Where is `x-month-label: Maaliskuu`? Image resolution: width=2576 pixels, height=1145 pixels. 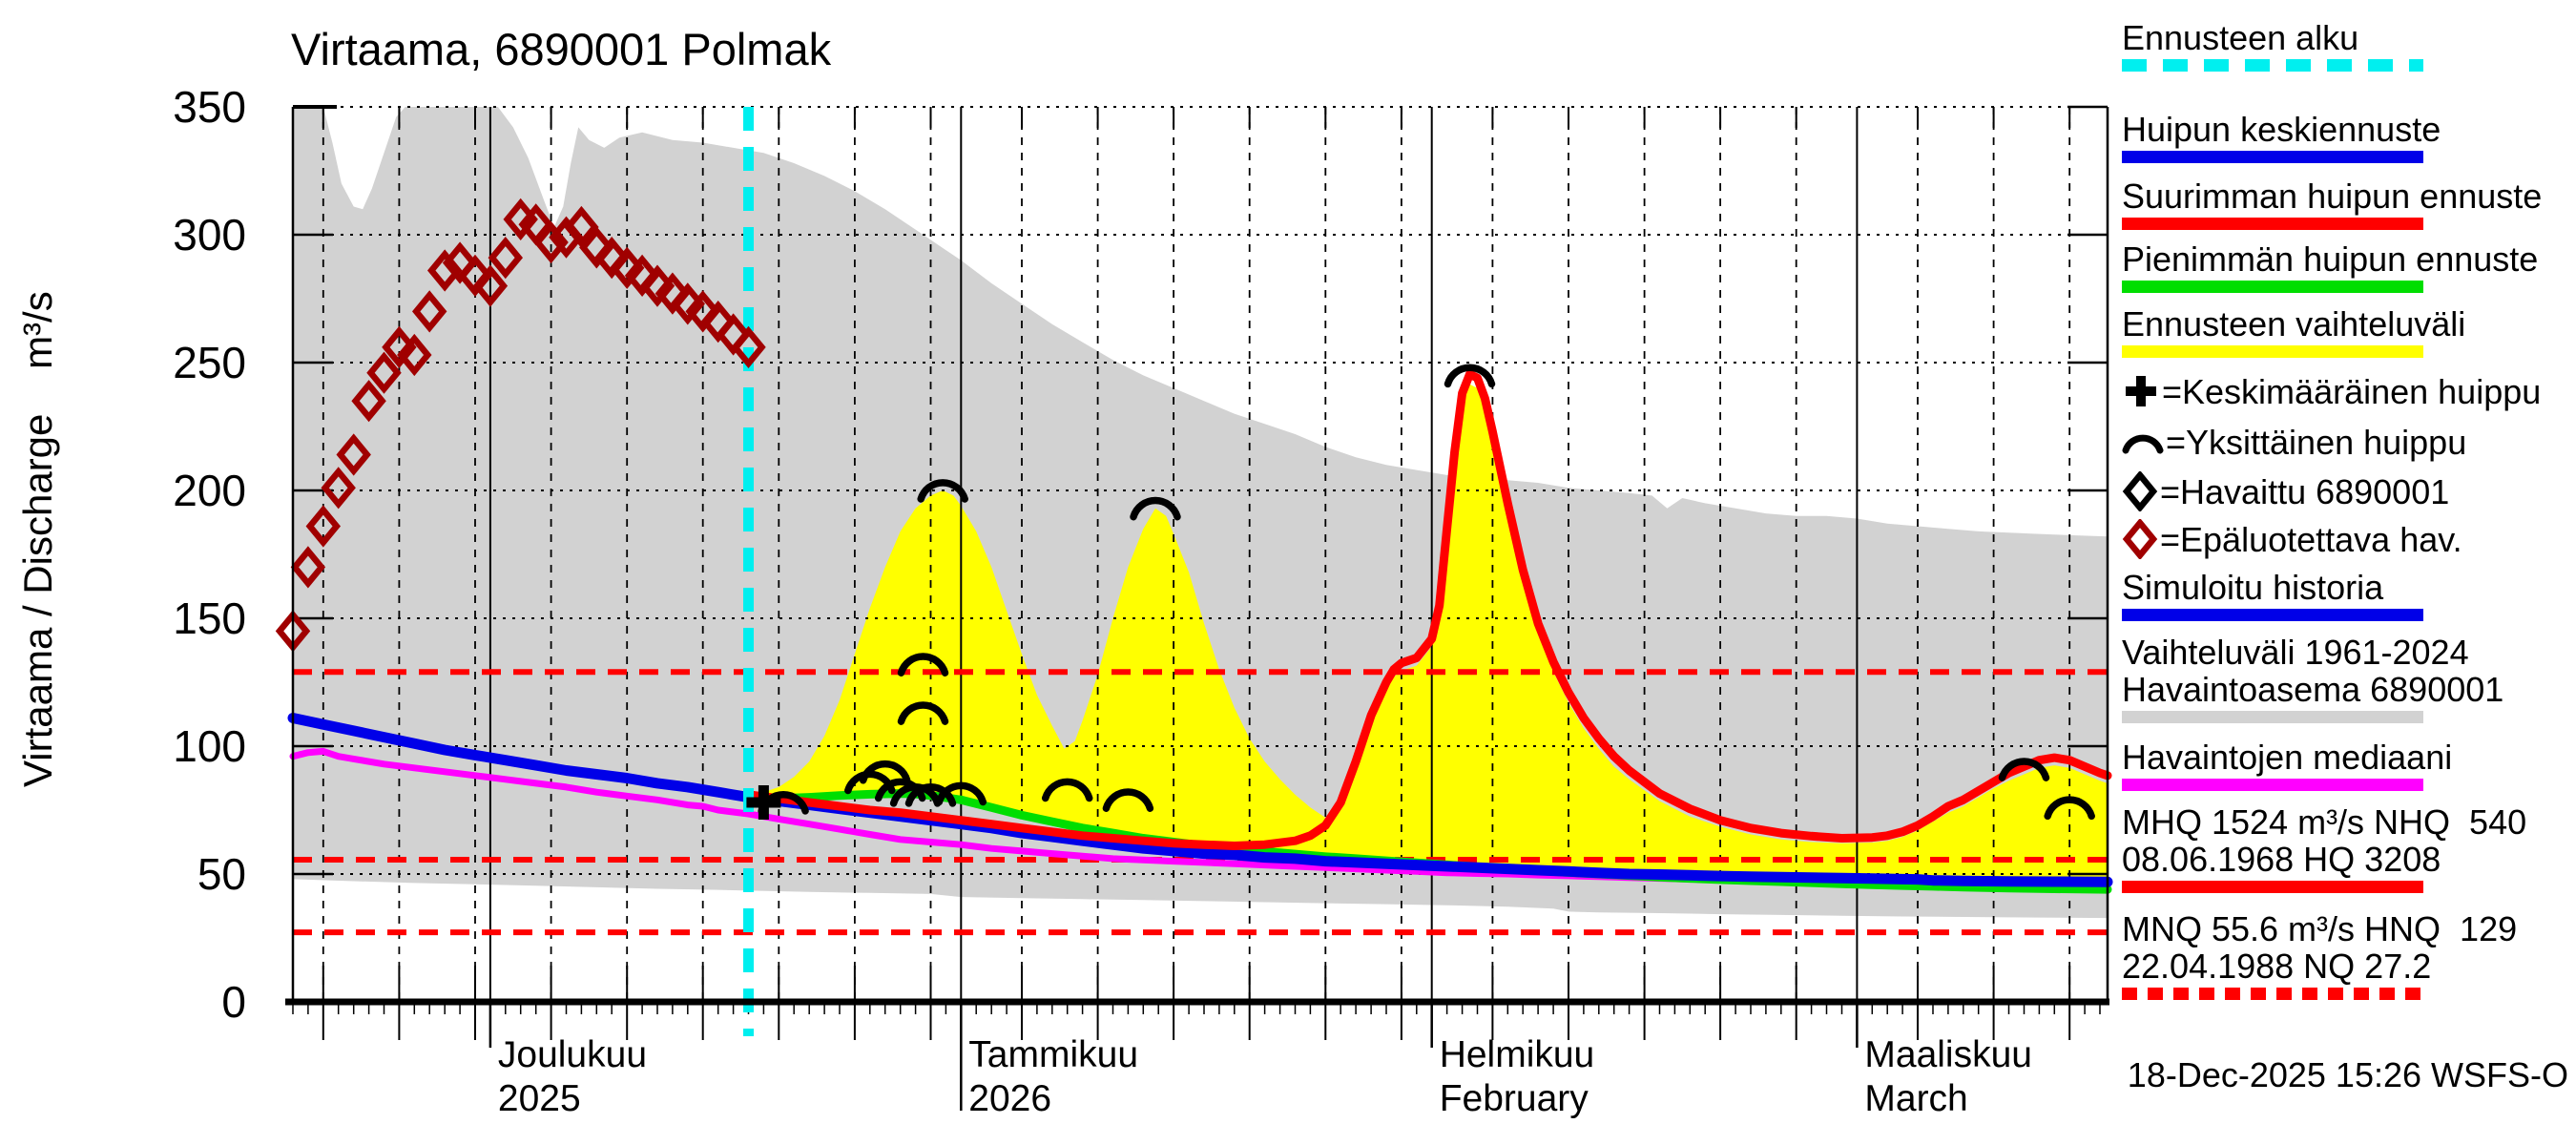 x-month-label: Maaliskuu is located at coordinates (1948, 1055).